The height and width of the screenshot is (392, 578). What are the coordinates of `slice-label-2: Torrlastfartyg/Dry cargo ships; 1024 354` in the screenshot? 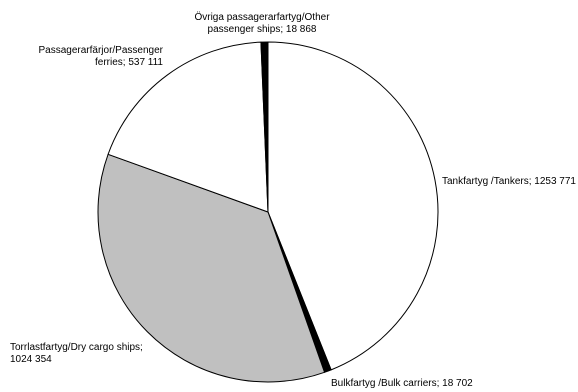 It's located at (76, 353).